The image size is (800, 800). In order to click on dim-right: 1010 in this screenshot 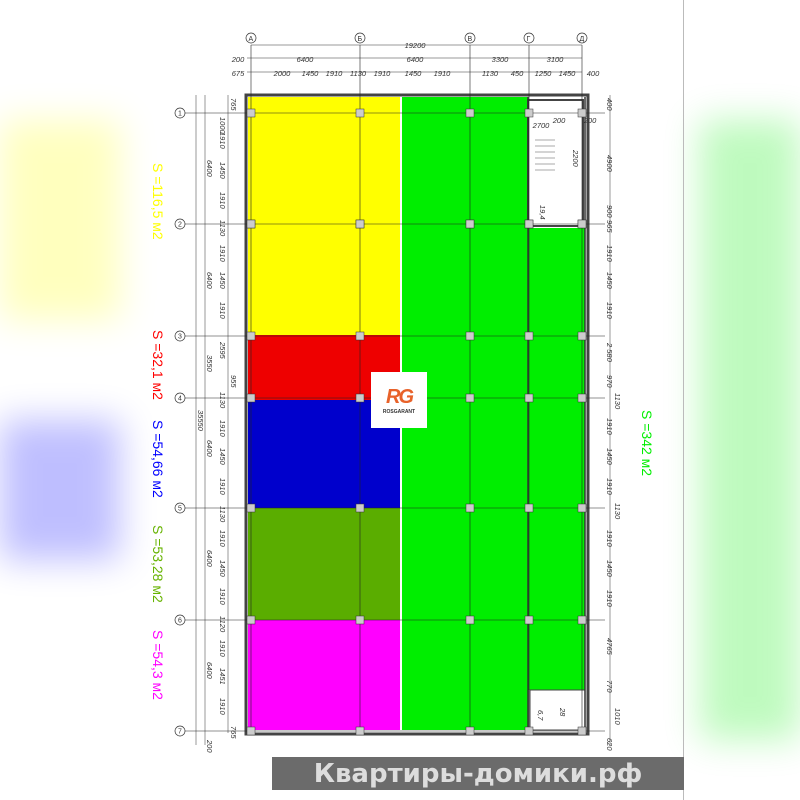, I will do `click(617, 717)`.